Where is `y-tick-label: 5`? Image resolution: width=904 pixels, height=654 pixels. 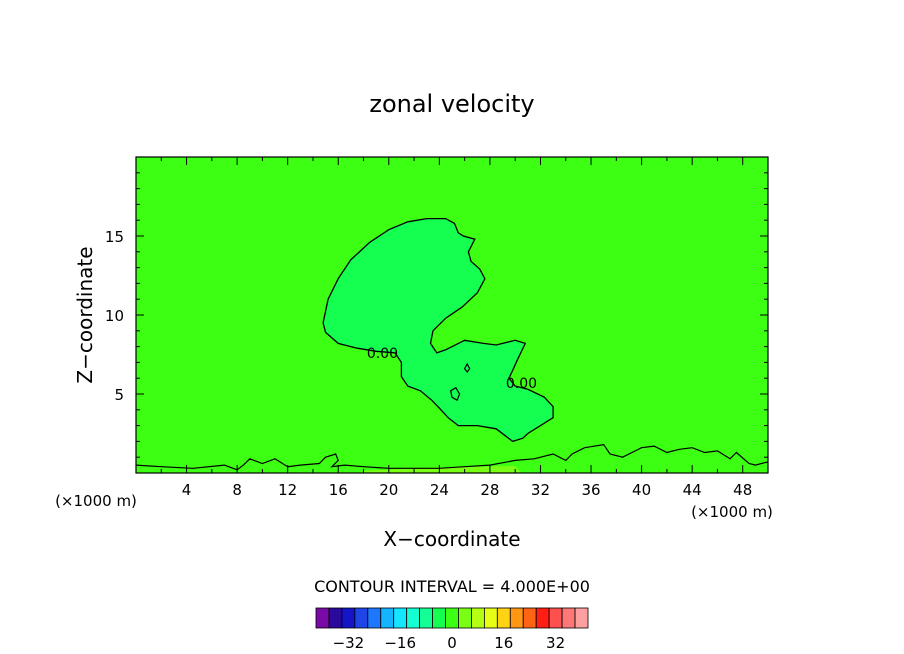
y-tick-label: 5 is located at coordinates (119, 395).